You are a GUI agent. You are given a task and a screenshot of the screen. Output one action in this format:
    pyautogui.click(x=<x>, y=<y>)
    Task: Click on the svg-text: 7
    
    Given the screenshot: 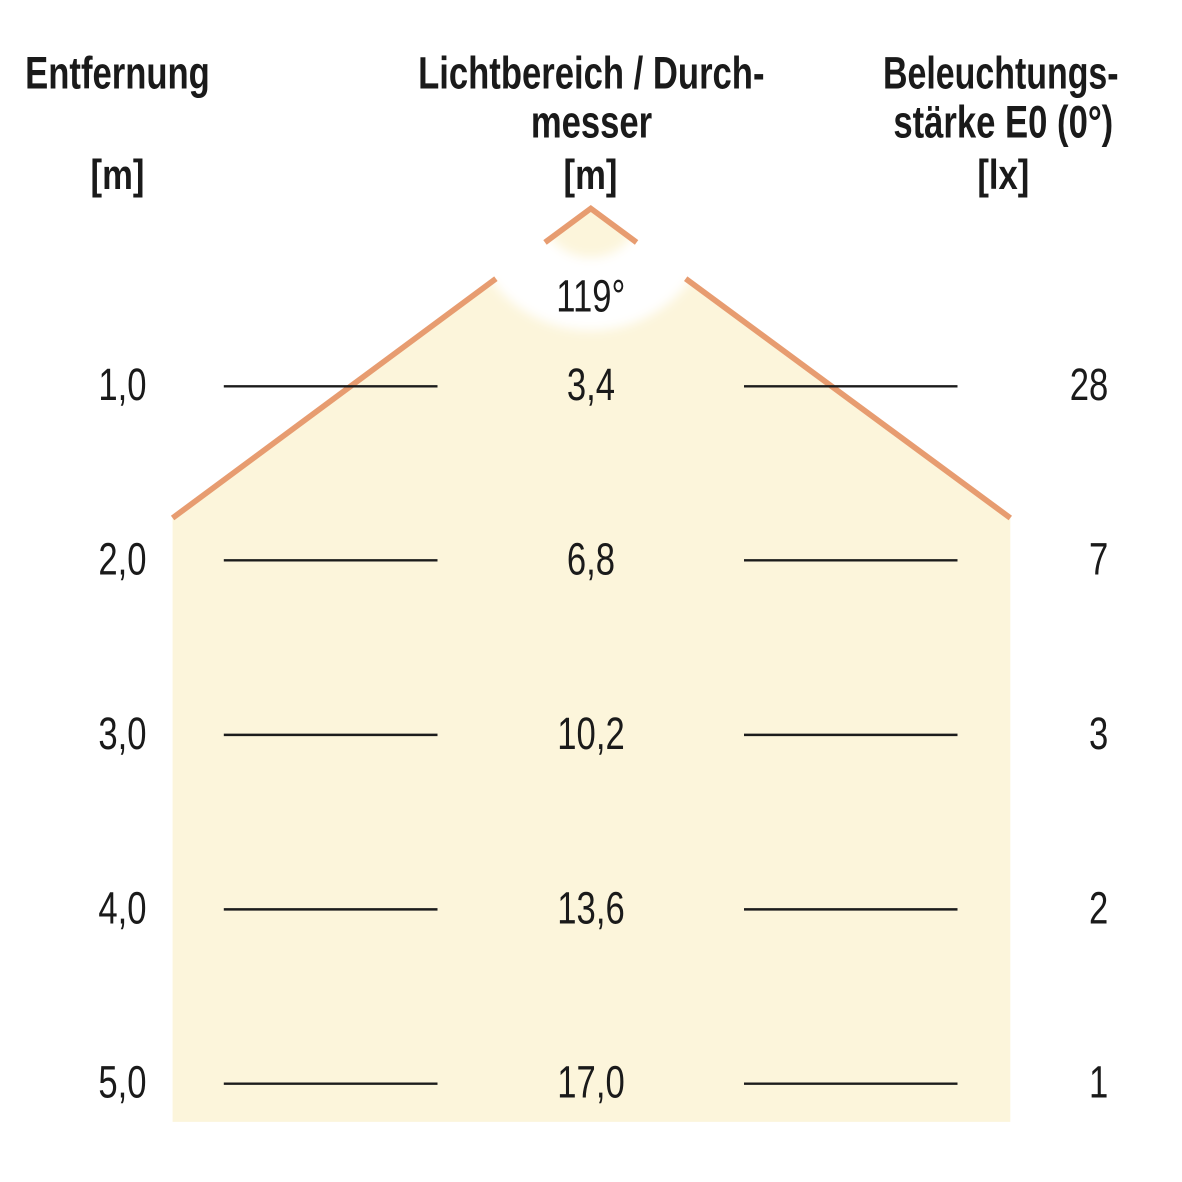 What is the action you would take?
    pyautogui.click(x=1098, y=559)
    